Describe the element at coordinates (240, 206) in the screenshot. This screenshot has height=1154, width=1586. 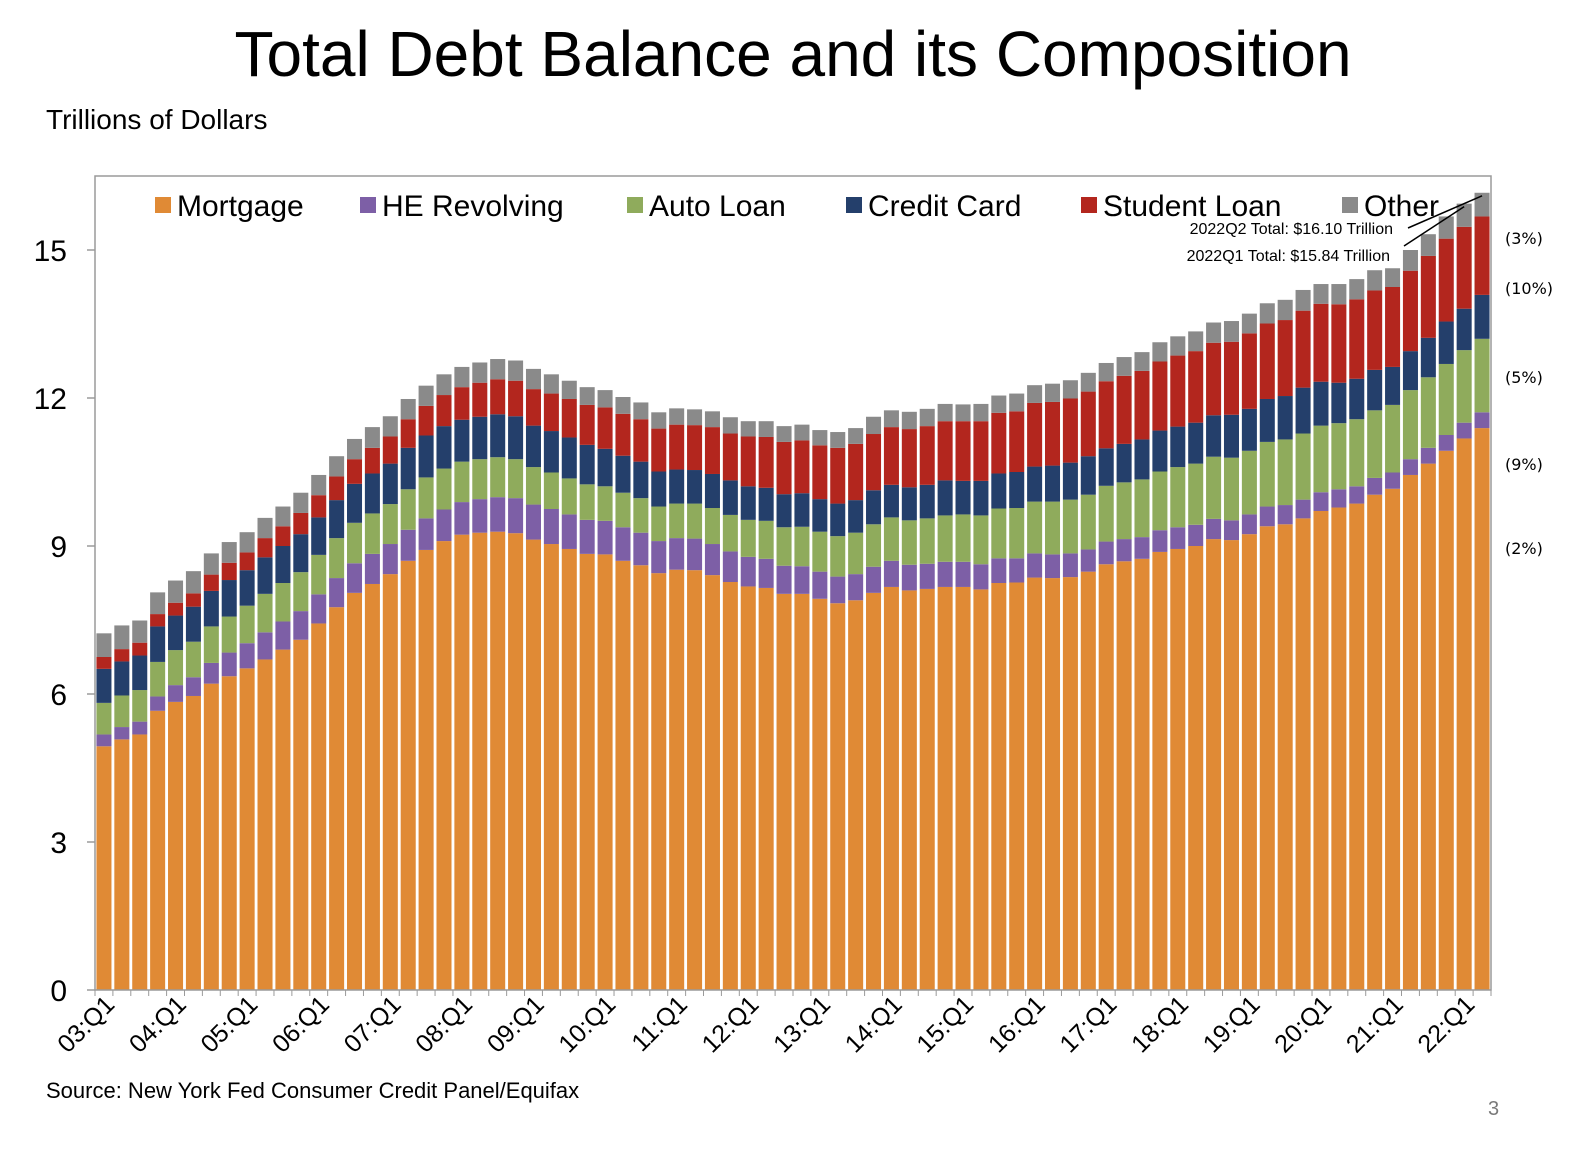
I see `legend-label-mortgage: Mortgage` at that location.